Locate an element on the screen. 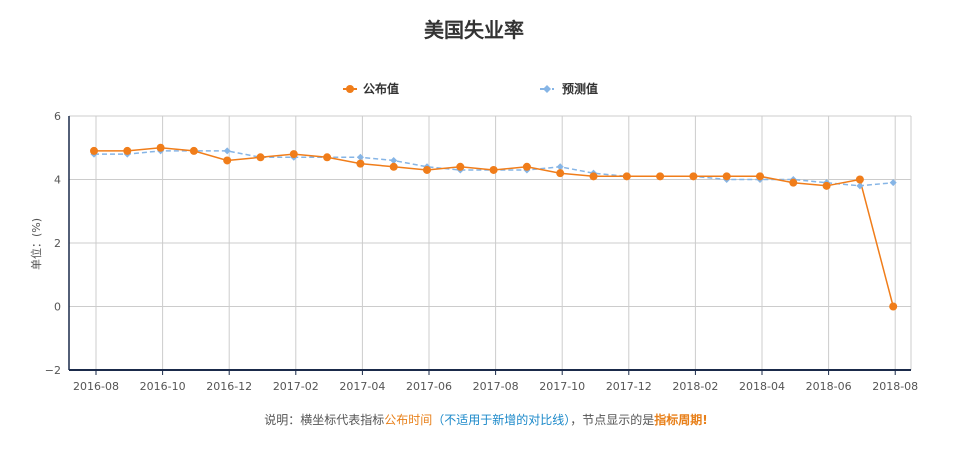 This screenshot has height=454, width=972. y-tick-label: 4 is located at coordinates (57, 180).